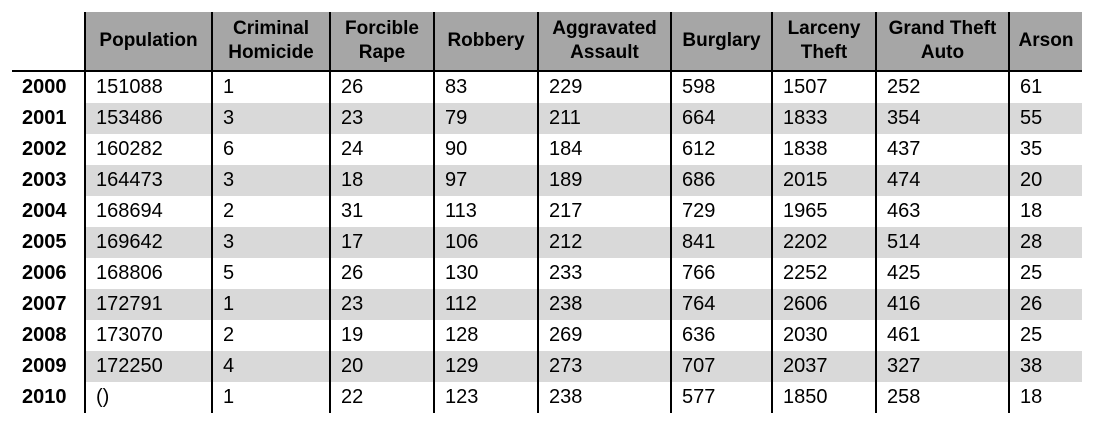 The width and height of the screenshot is (1102, 430). Describe the element at coordinates (148, 211) in the screenshot. I see `cell-population: 168694` at that location.